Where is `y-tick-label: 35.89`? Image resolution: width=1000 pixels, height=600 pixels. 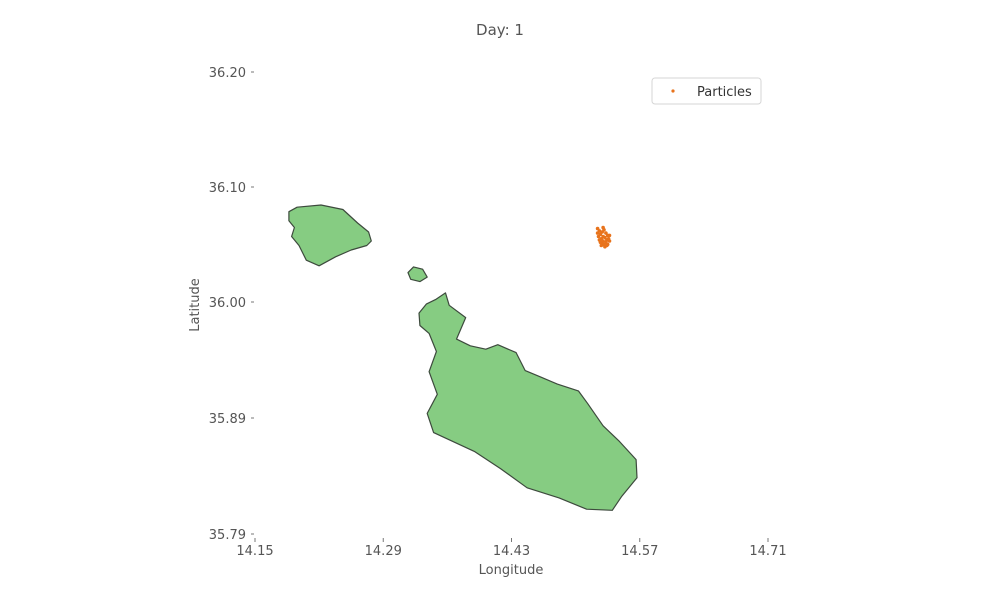 y-tick-label: 35.89 is located at coordinates (227, 419).